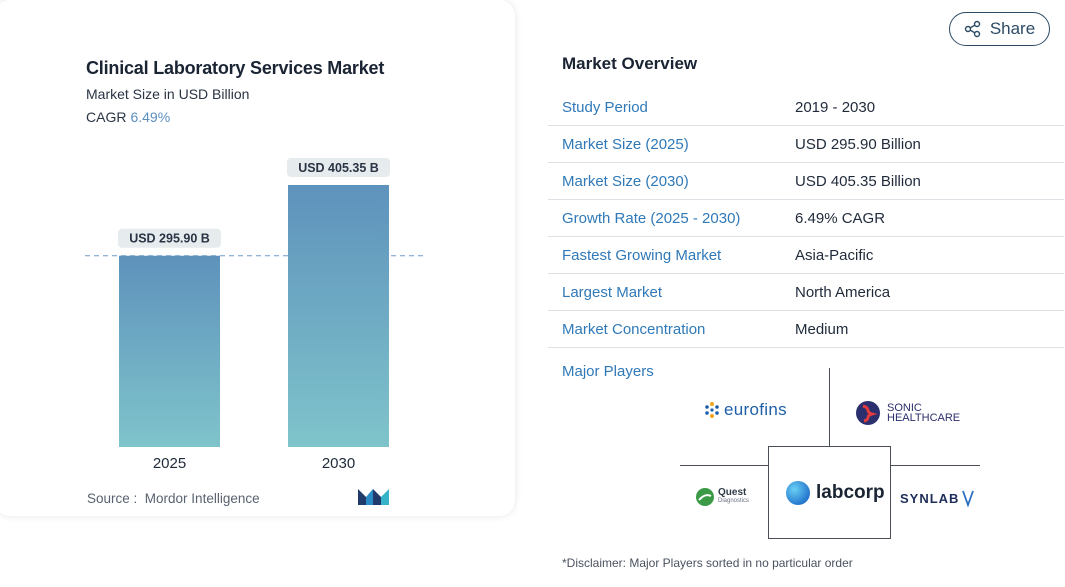 This screenshot has height=587, width=1065. I want to click on source-label: Source :, so click(112, 498).